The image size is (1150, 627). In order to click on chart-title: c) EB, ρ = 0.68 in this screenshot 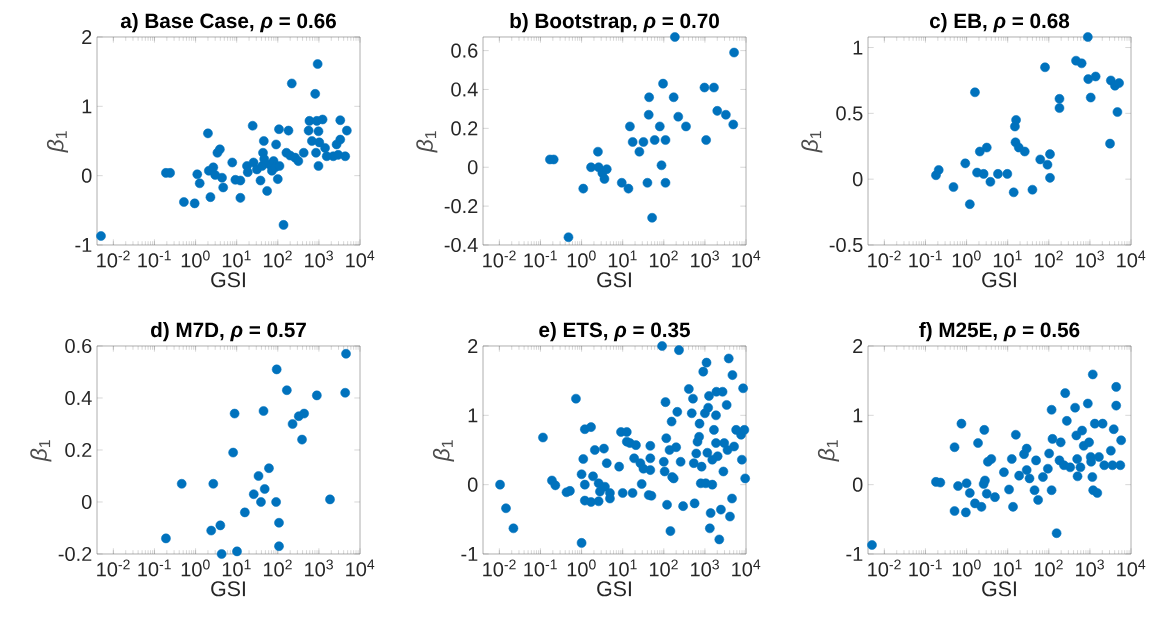, I will do `click(1000, 23)`.